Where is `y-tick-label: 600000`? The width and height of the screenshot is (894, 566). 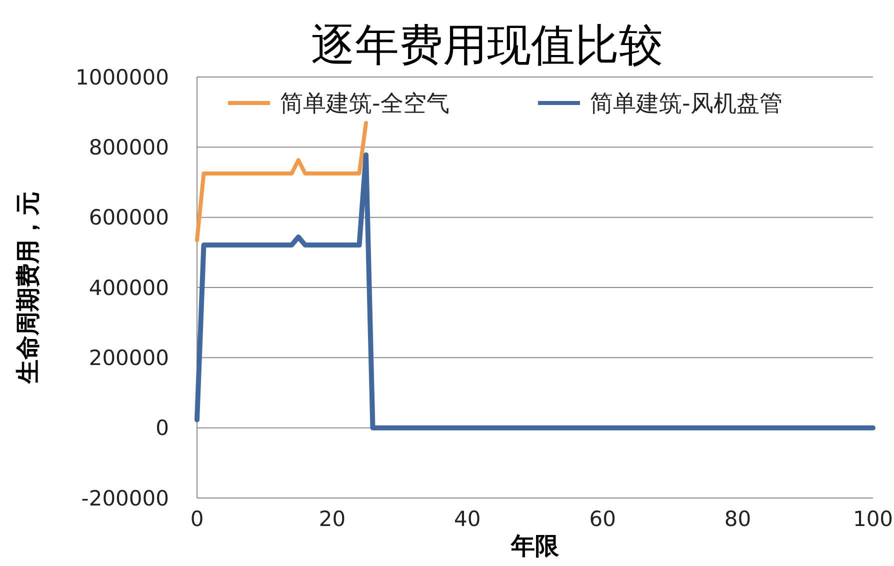
y-tick-label: 600000 is located at coordinates (128, 218).